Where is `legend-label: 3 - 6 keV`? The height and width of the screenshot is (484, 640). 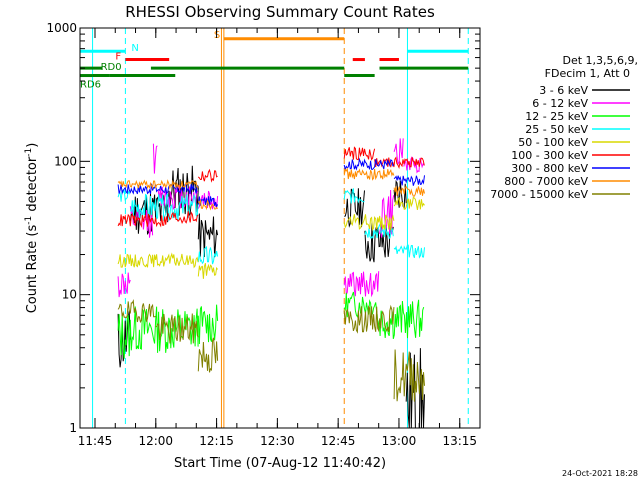
legend-label: 3 - 6 keV is located at coordinates (563, 90).